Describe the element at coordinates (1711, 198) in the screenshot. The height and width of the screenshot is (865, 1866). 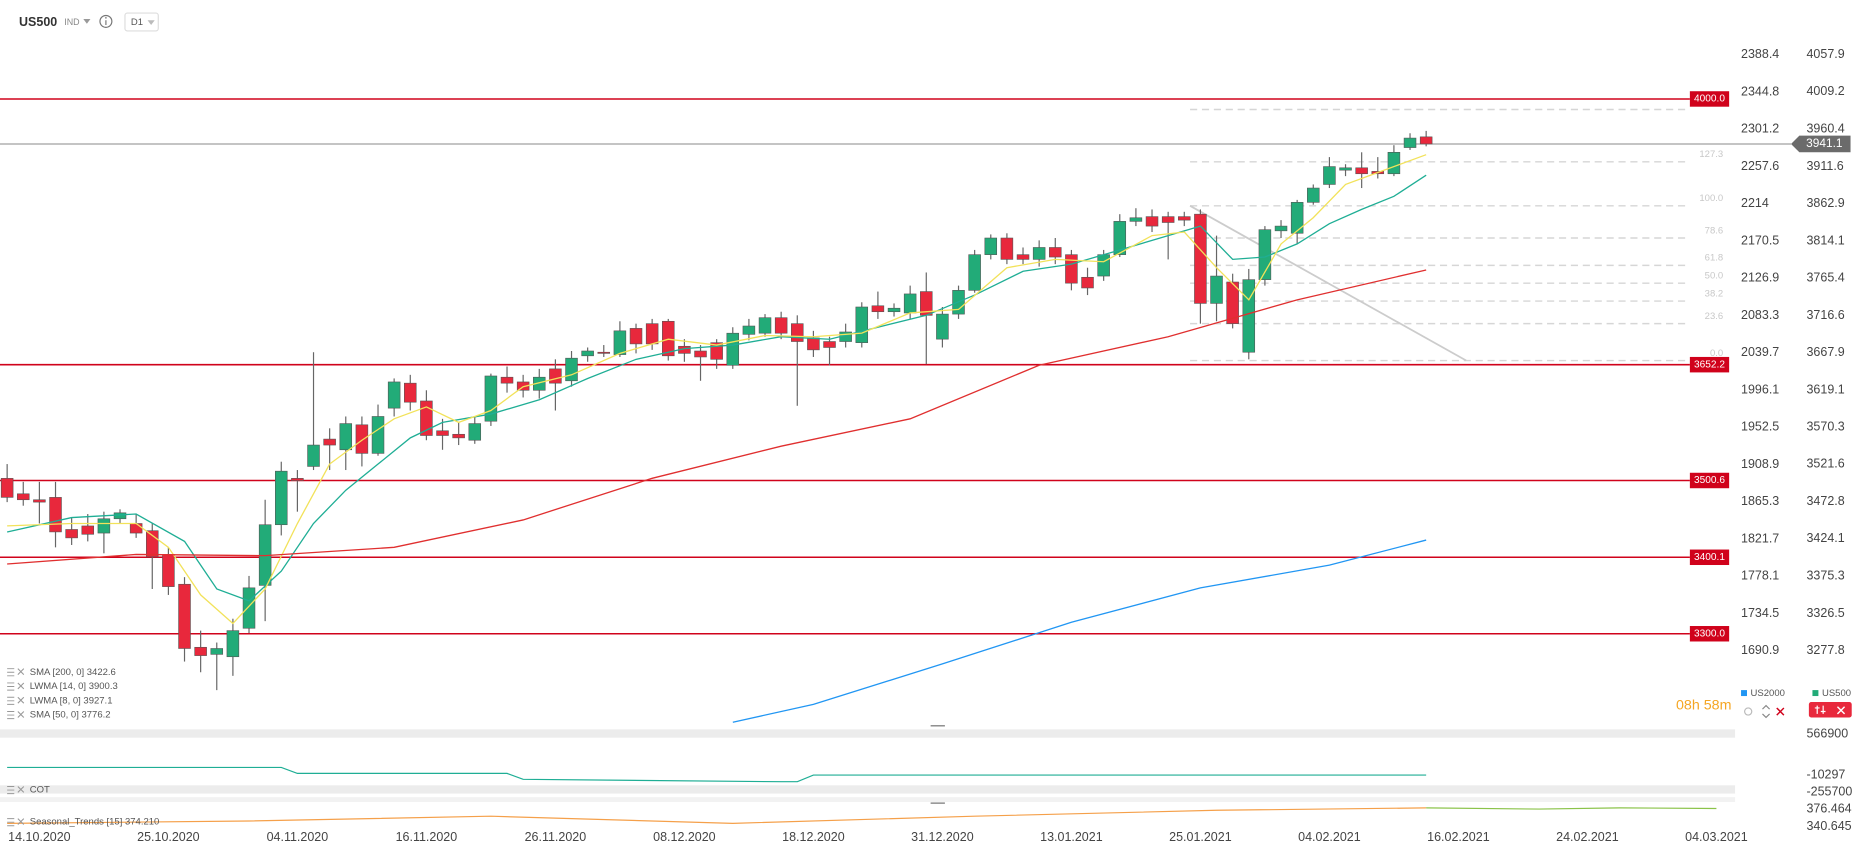
I see `fibonacci-label: 100.0` at that location.